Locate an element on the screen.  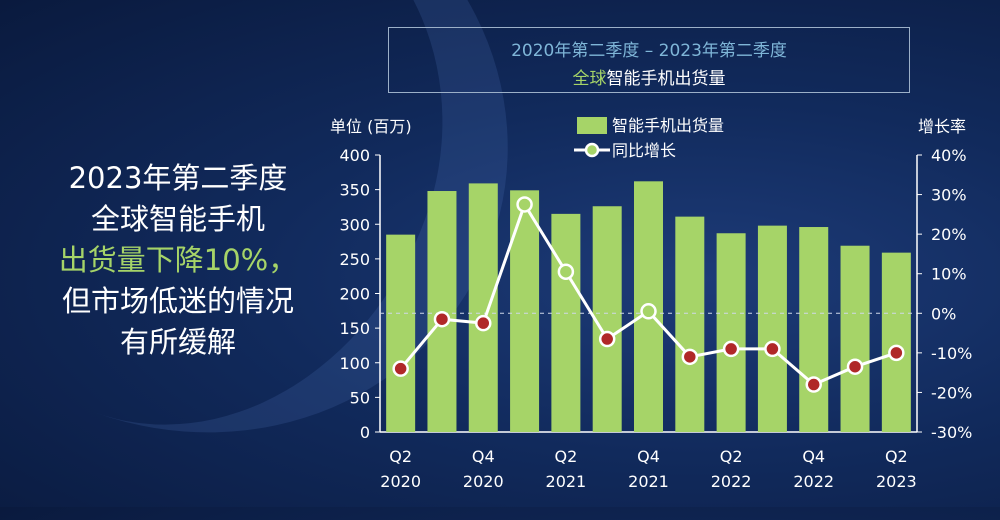
headline-line-1: 2023年第二季度 is located at coordinates (178, 178).